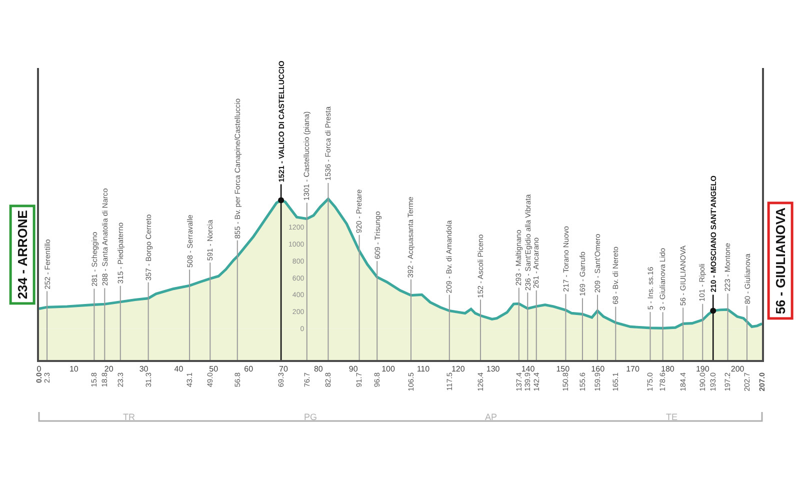  What do you see at coordinates (144, 369) in the screenshot?
I see `x-tick-label: 30` at bounding box center [144, 369].